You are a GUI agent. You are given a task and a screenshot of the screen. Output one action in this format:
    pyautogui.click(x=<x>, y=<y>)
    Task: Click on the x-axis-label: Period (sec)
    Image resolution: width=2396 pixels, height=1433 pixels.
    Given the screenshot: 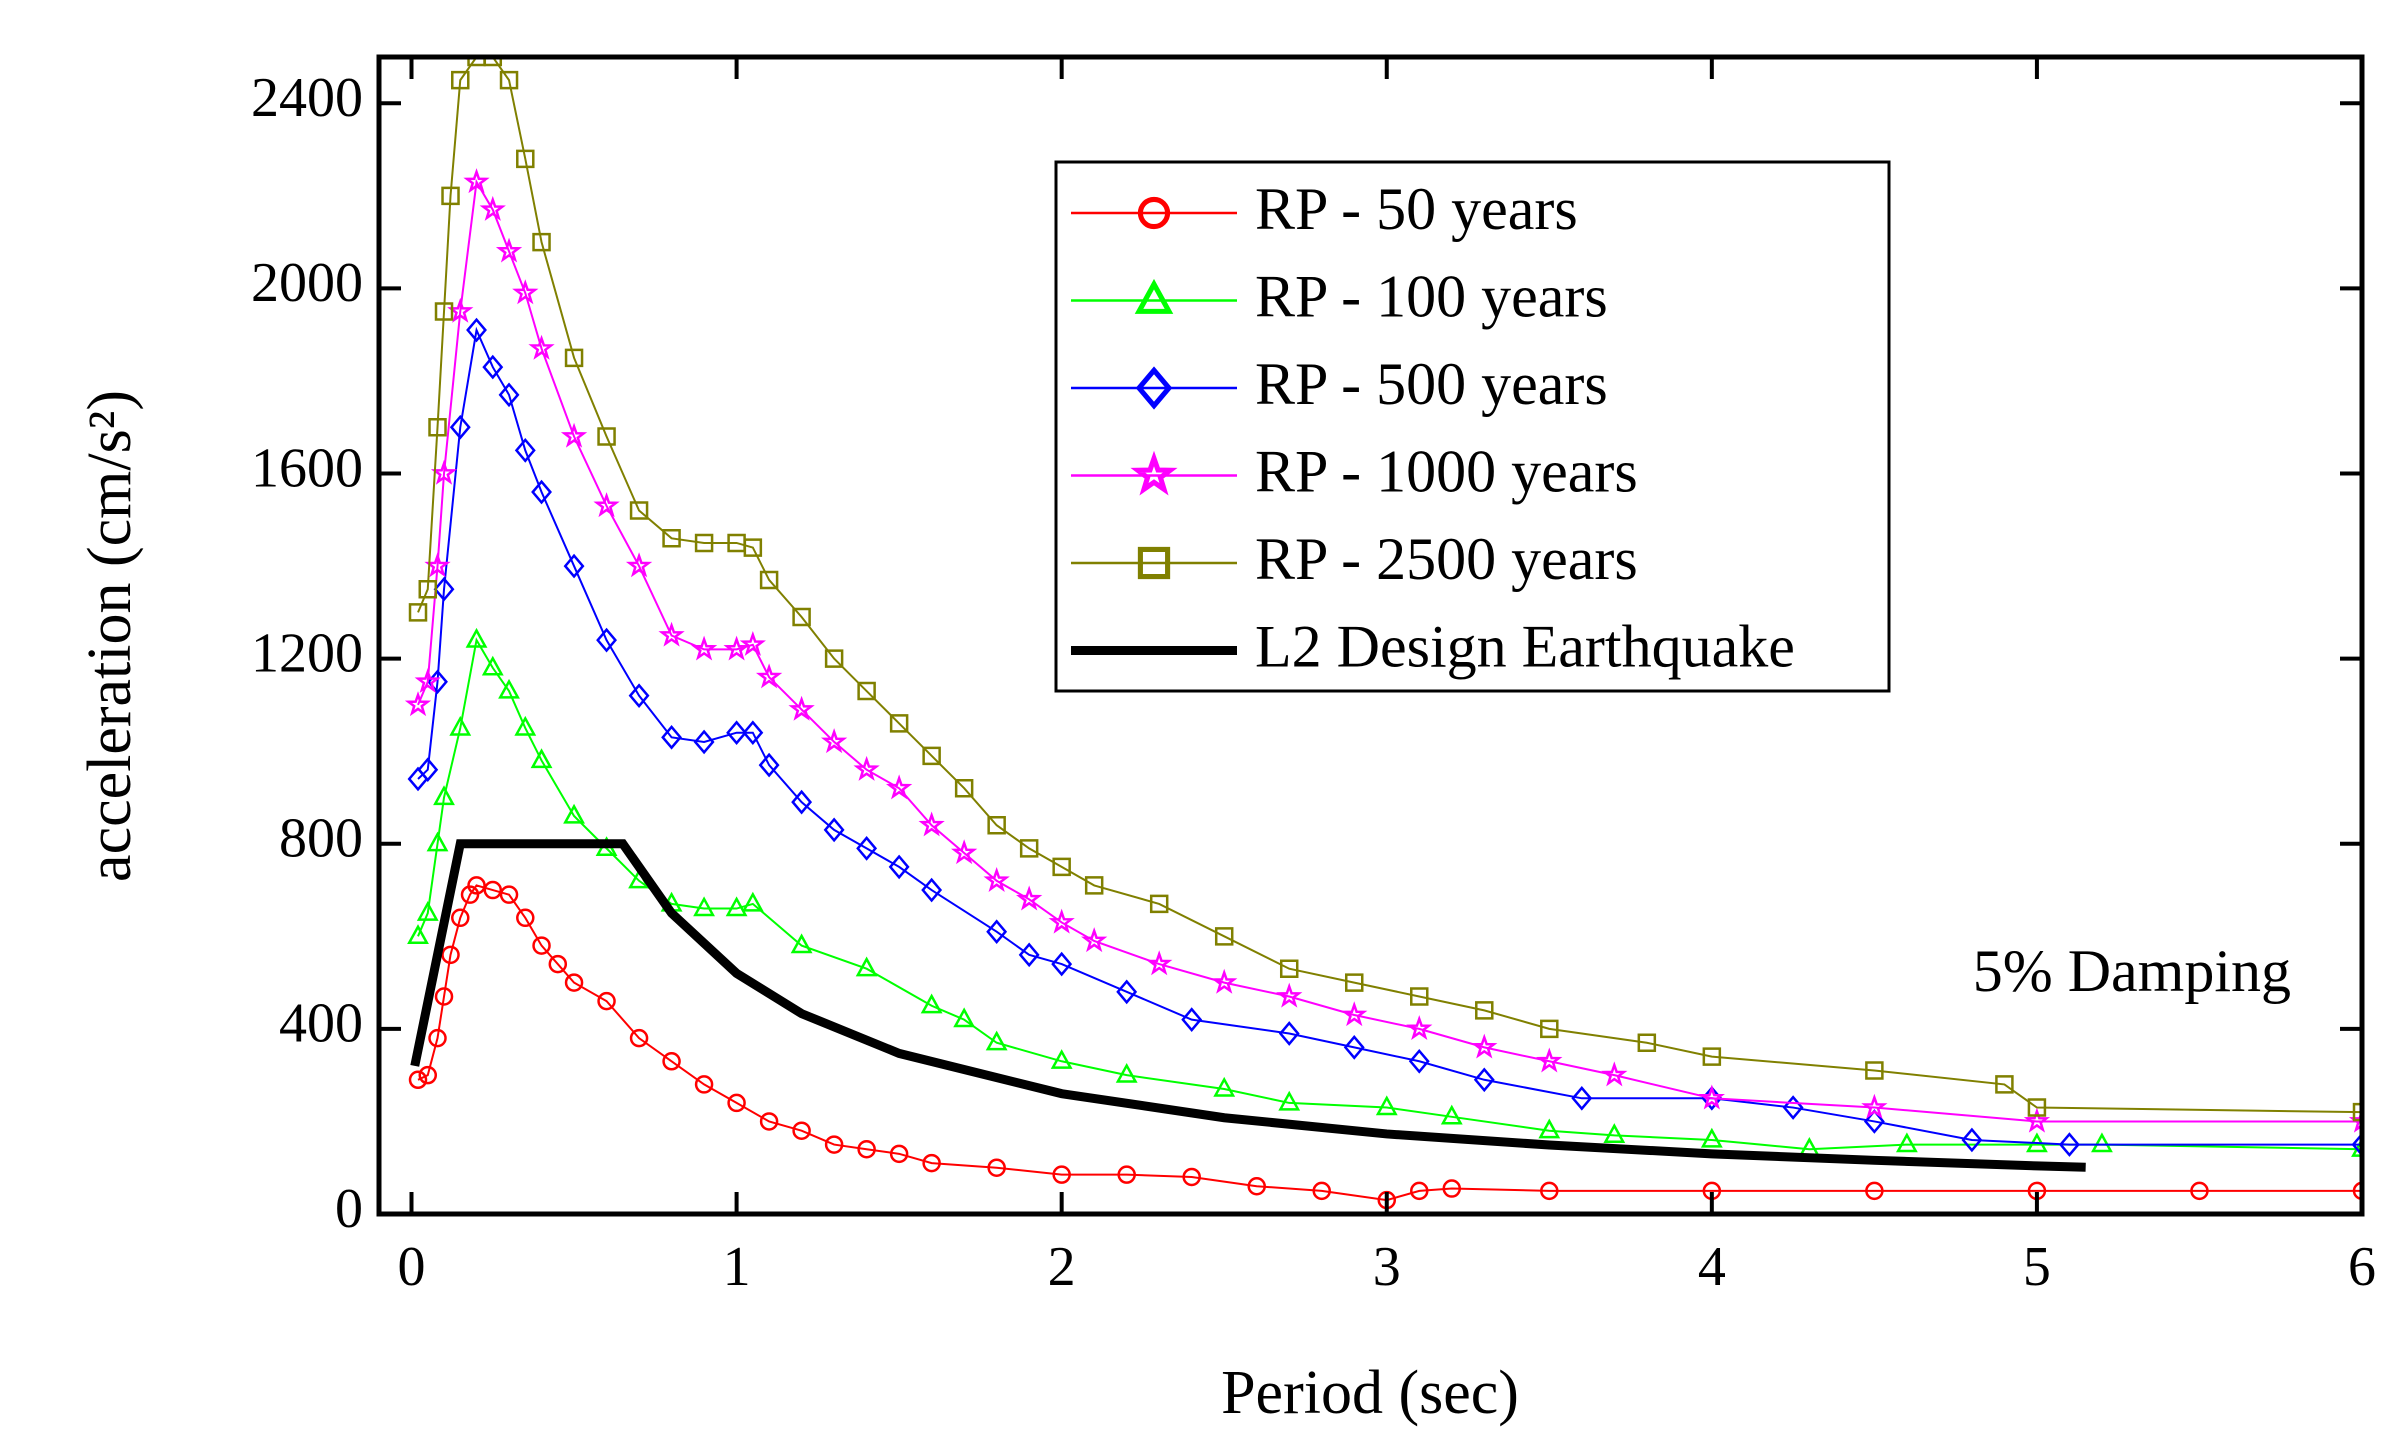 What is the action you would take?
    pyautogui.click(x=1370, y=1393)
    